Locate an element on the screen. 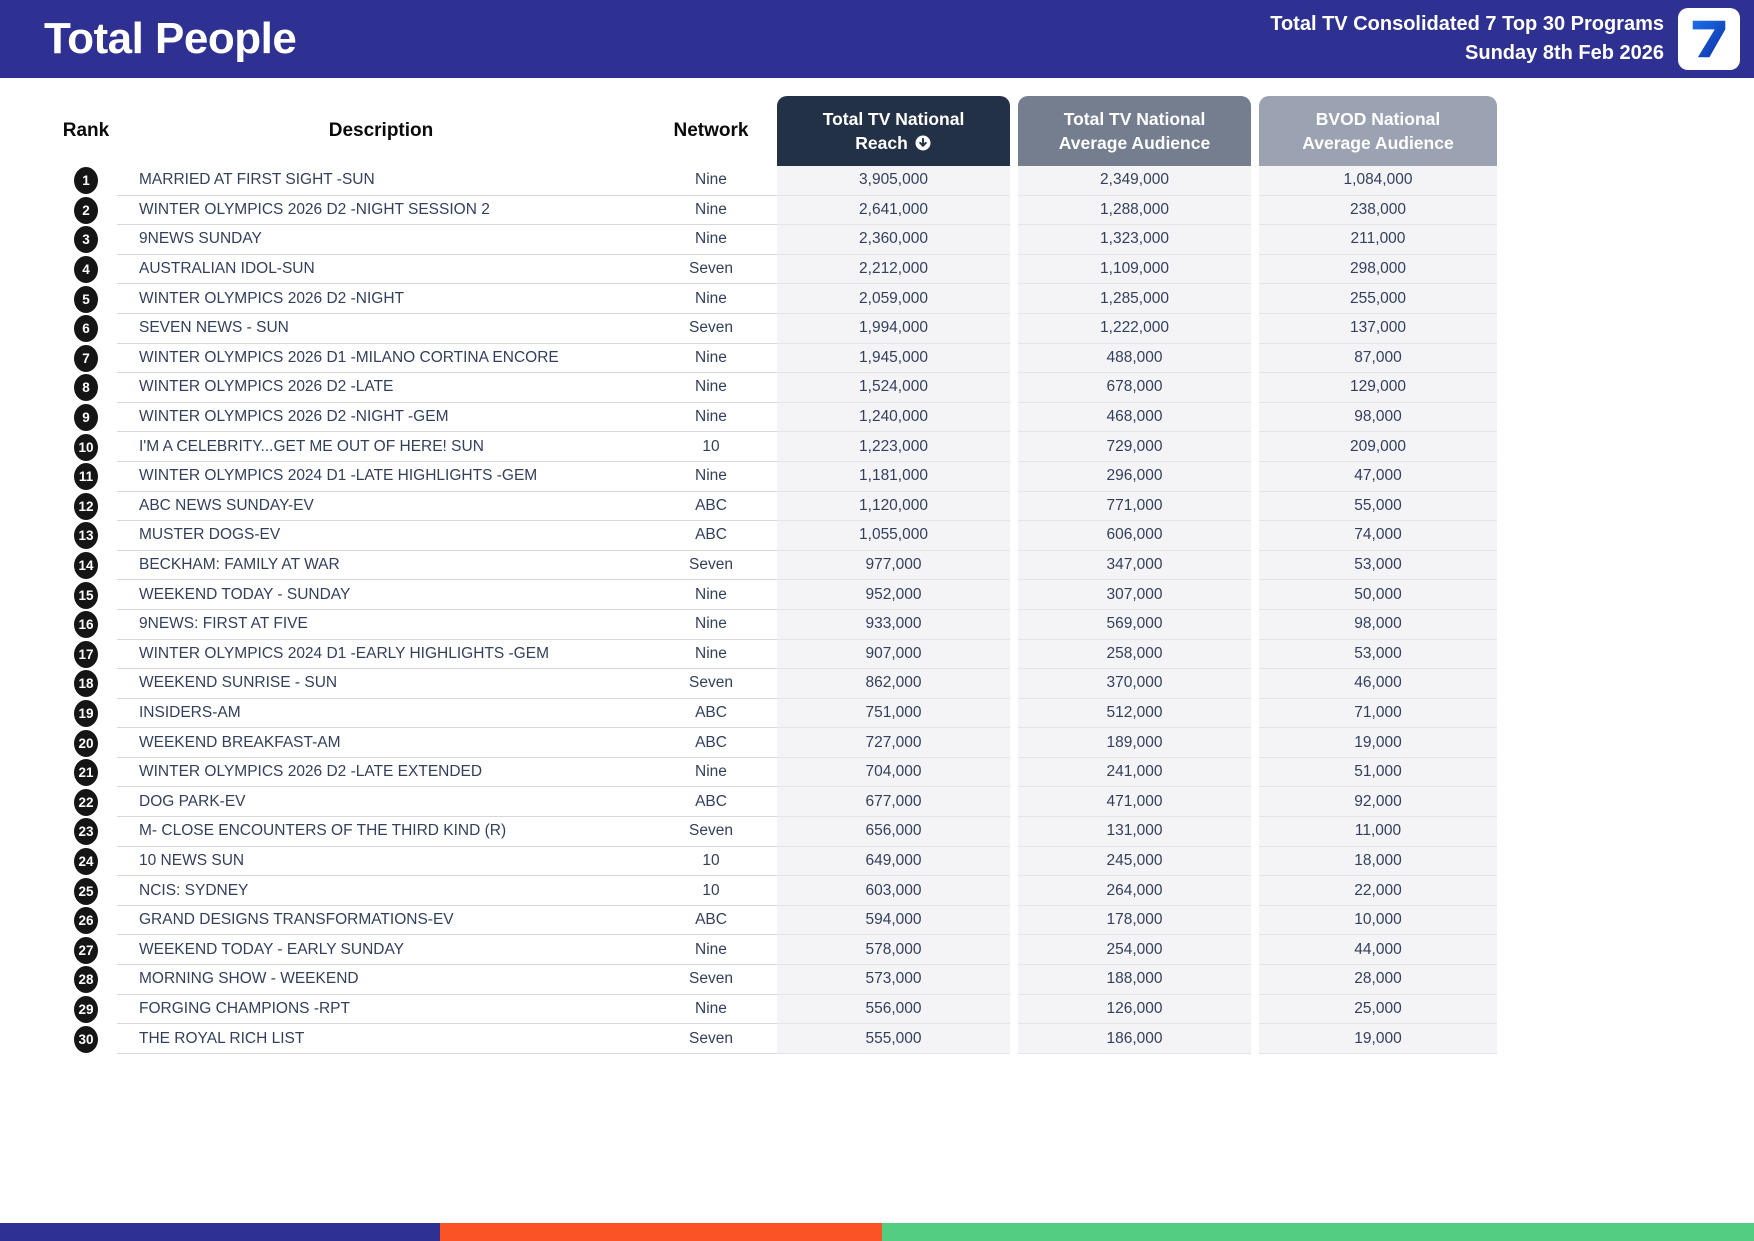 This screenshot has width=1754, height=1241. average-audience-value: 178,000 is located at coordinates (1134, 920).